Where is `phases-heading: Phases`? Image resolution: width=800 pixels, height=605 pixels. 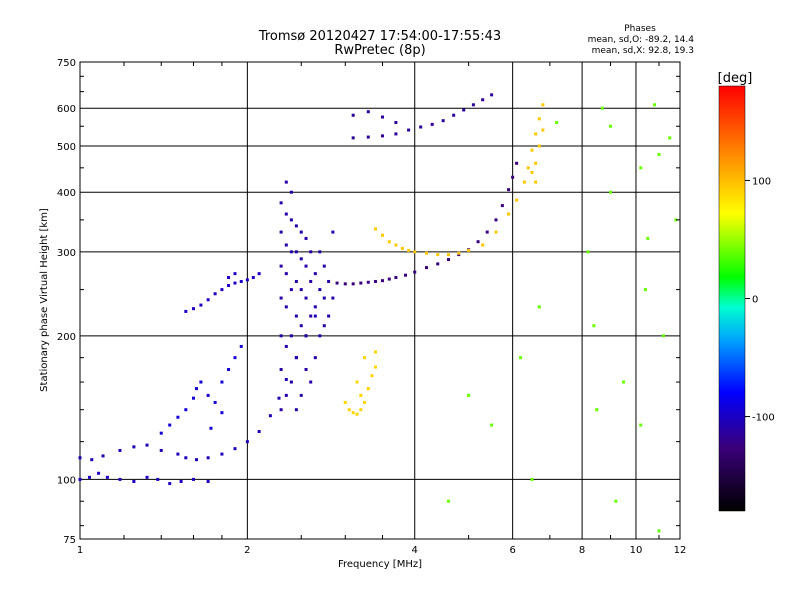 phases-heading: Phases is located at coordinates (640, 29).